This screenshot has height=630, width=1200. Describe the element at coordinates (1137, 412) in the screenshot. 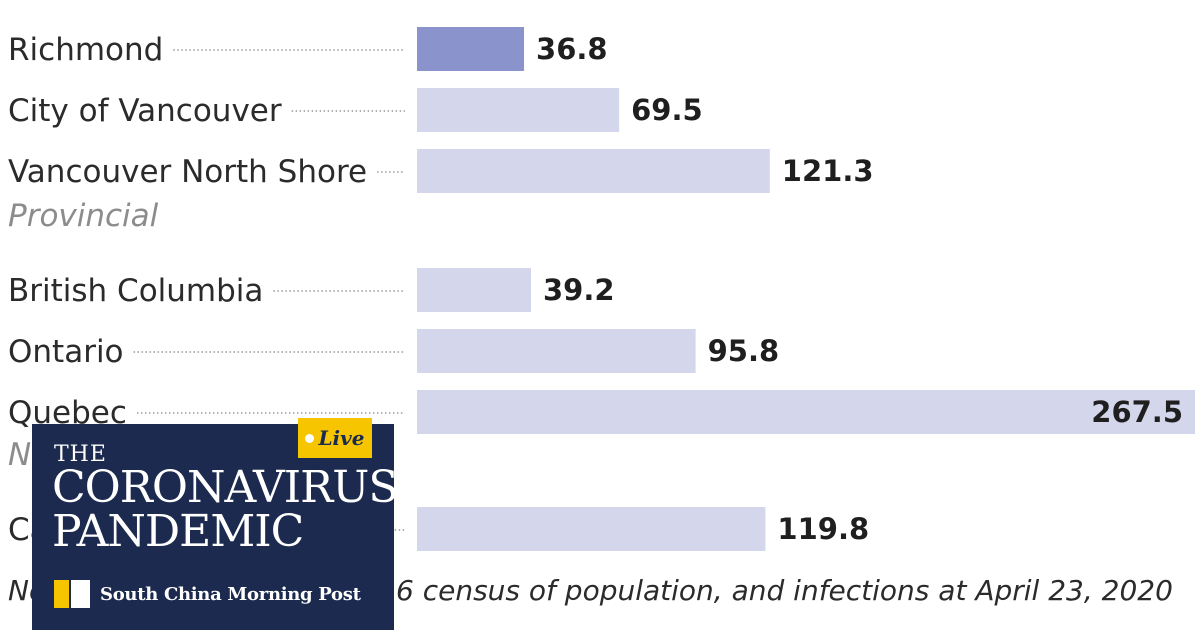

I see `data-label: 267.5` at that location.